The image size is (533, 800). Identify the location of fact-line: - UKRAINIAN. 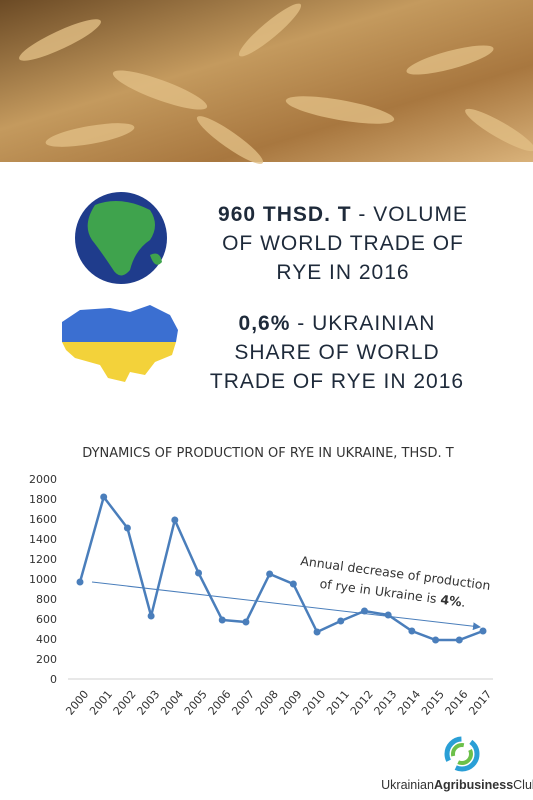
(362, 323).